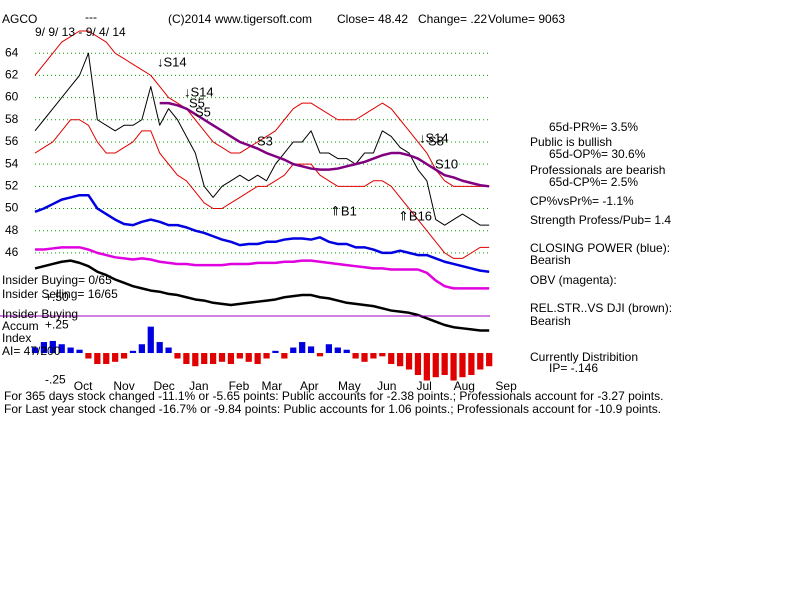 The height and width of the screenshot is (600, 800). I want to click on x-tick-label: Feb, so click(239, 386).